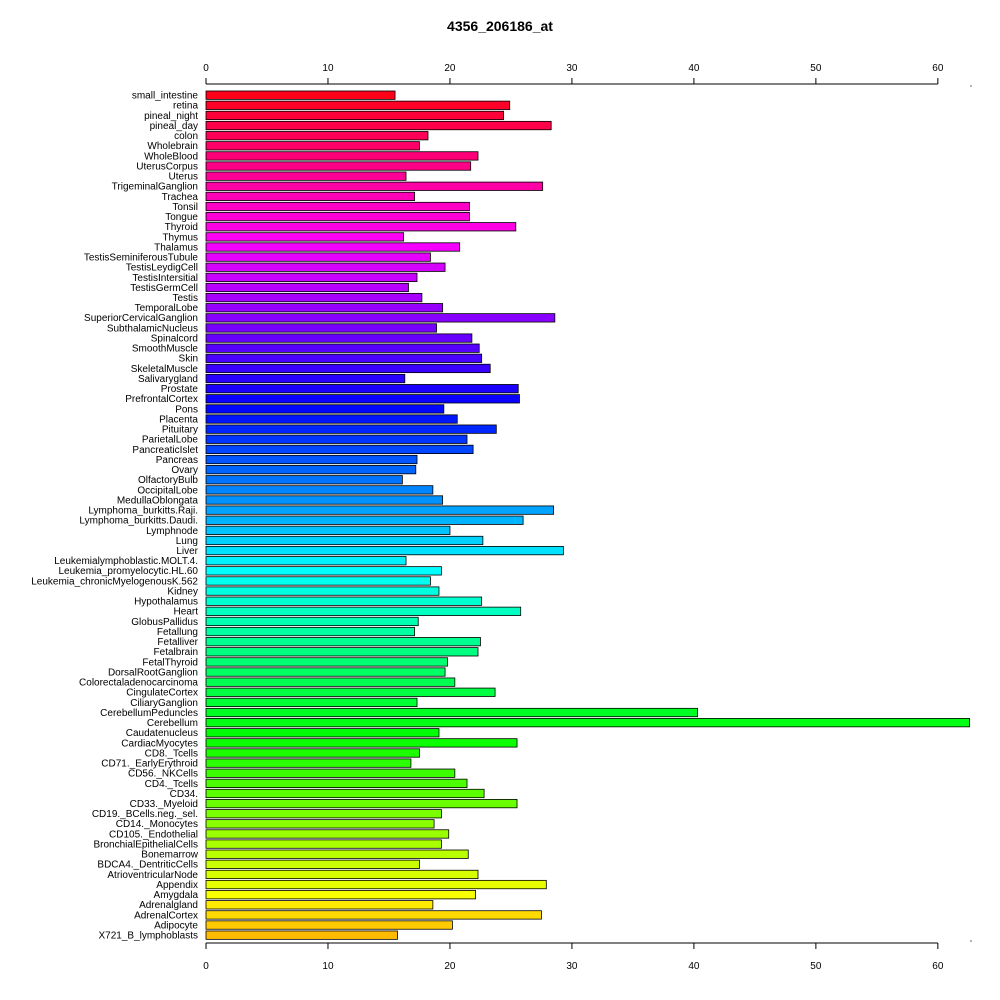 The width and height of the screenshot is (1000, 1000). I want to click on category-label: Skin, so click(188, 359).